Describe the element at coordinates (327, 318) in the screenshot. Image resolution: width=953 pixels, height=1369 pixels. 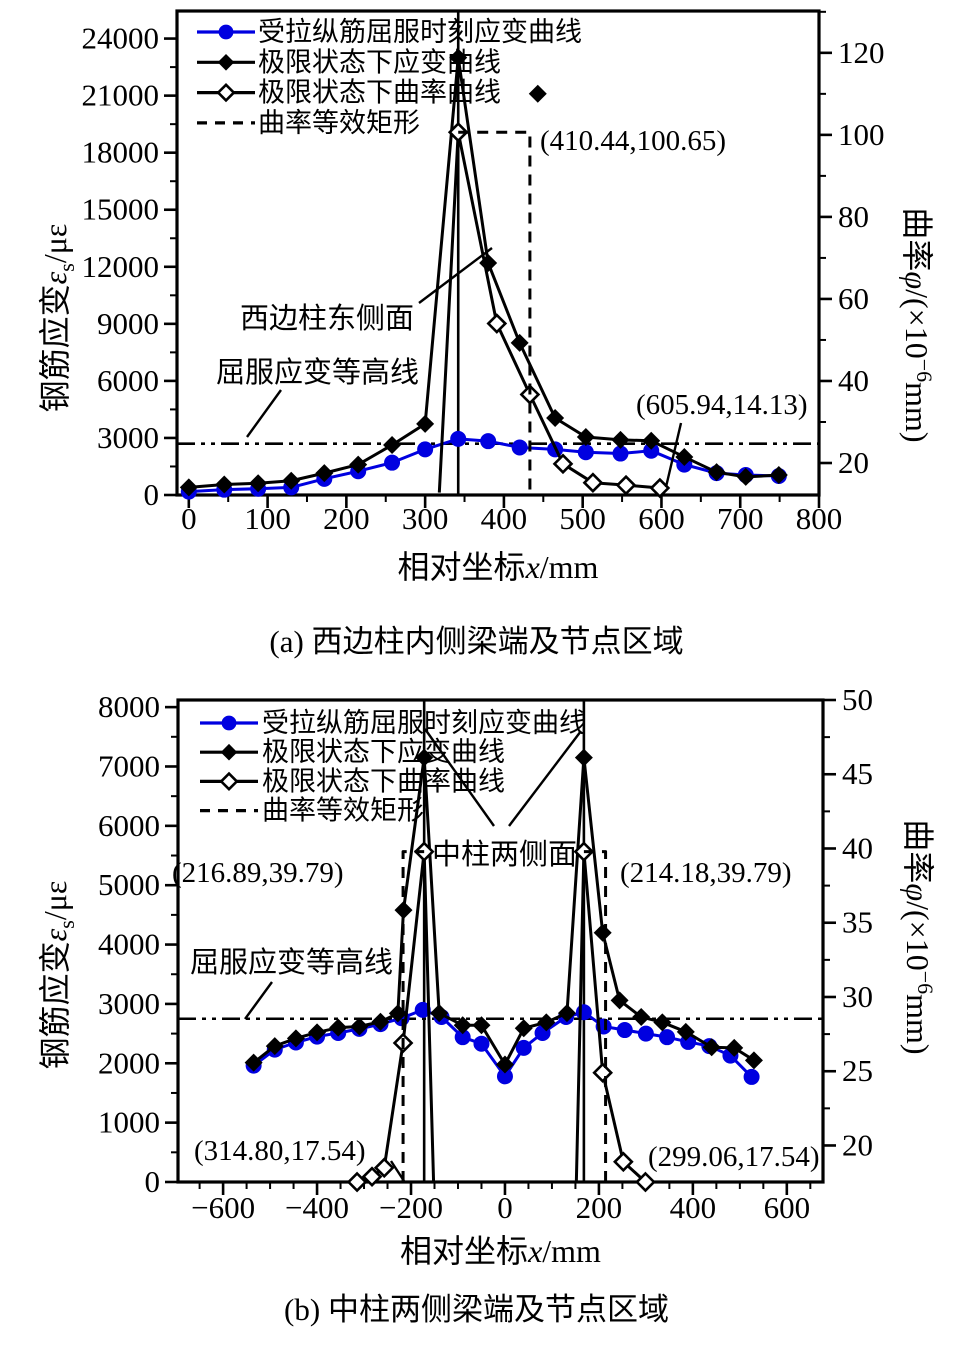
I see `annotation-label: 西边柱东侧面` at that location.